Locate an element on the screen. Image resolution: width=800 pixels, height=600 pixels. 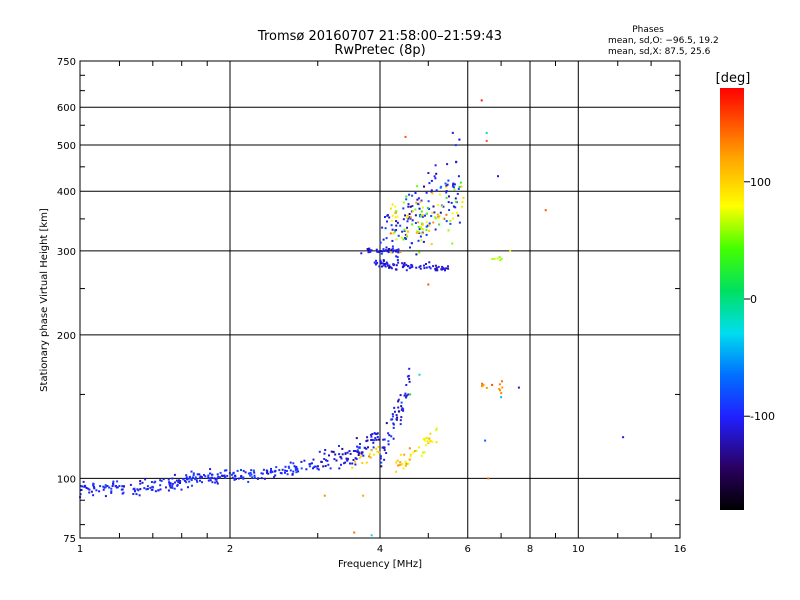
x-tick-label: 4 is located at coordinates (380, 549).